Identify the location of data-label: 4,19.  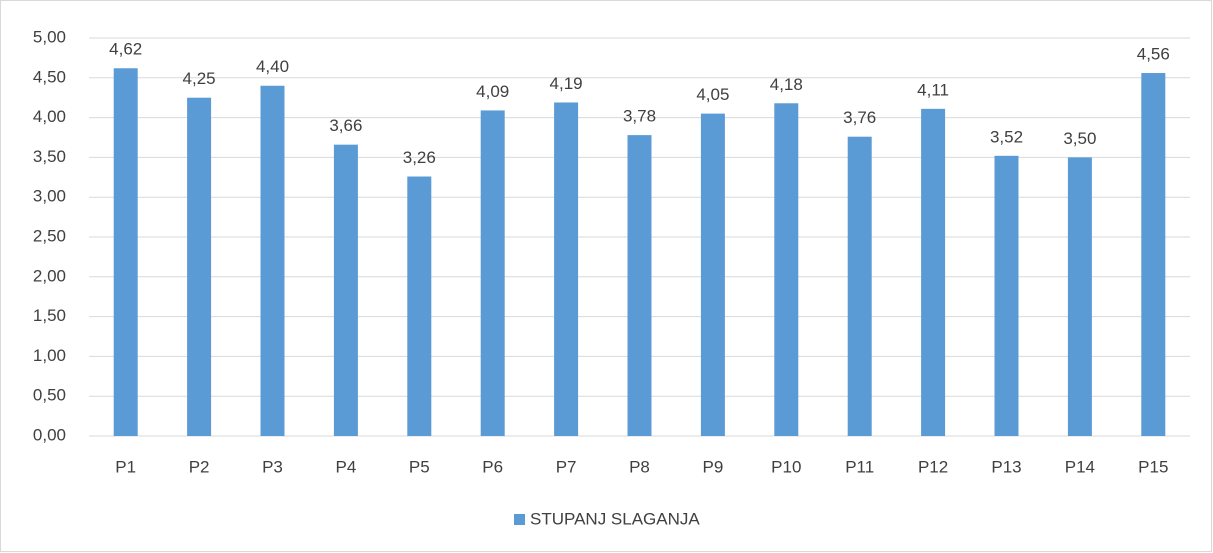
(566, 83).